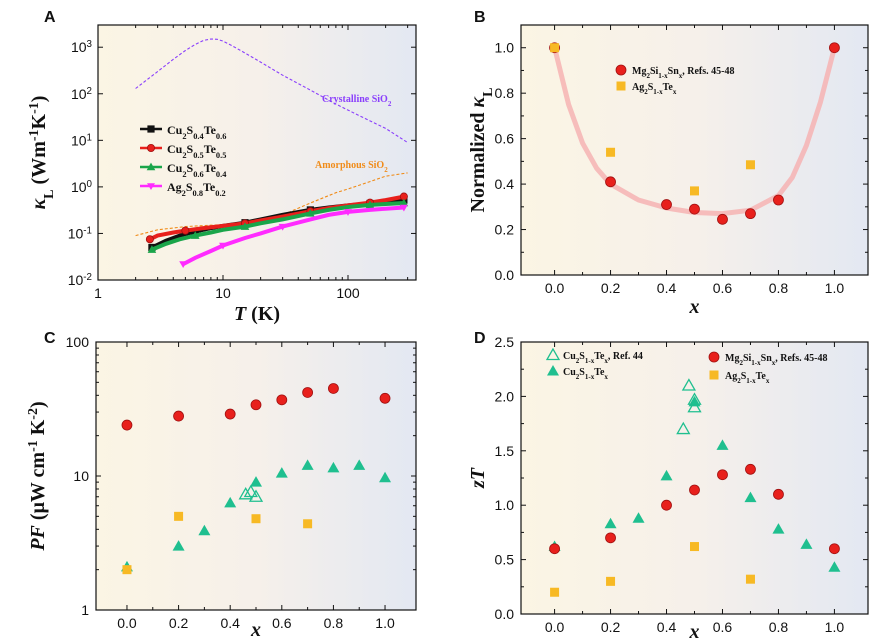 This screenshot has height=644, width=884. Describe the element at coordinates (621, 70) in the screenshot. I see `panel-b-legend-marker-mg` at that location.